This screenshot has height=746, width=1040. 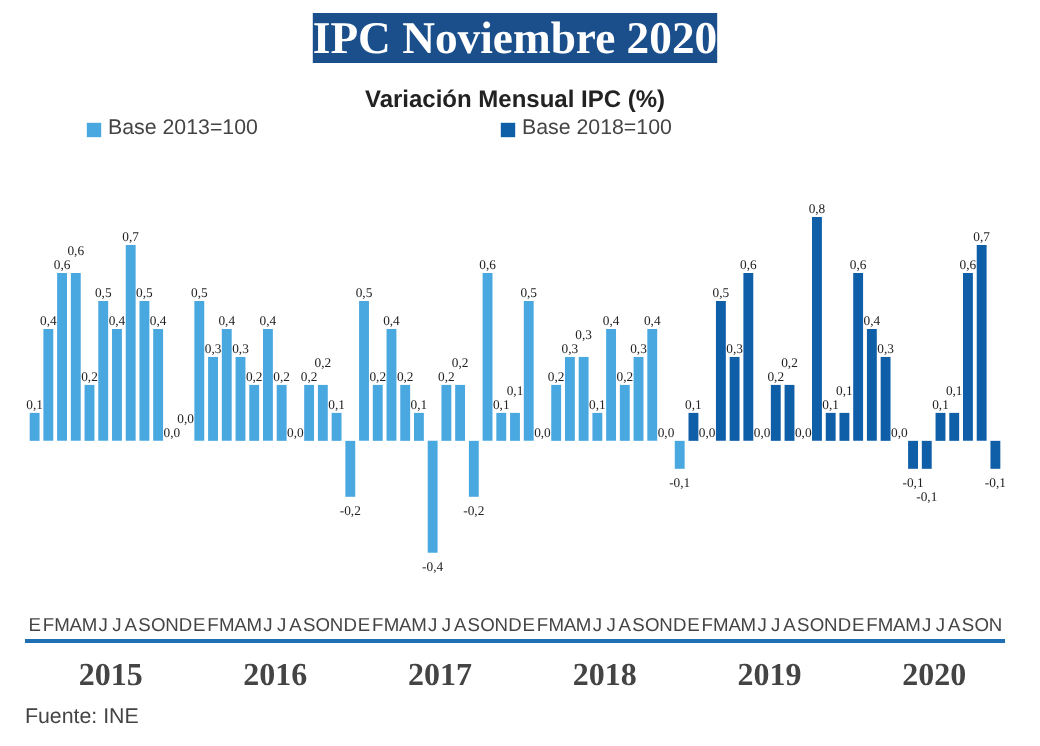 What do you see at coordinates (515, 38) in the screenshot?
I see `chart-title: IPC Noviembre 2020` at bounding box center [515, 38].